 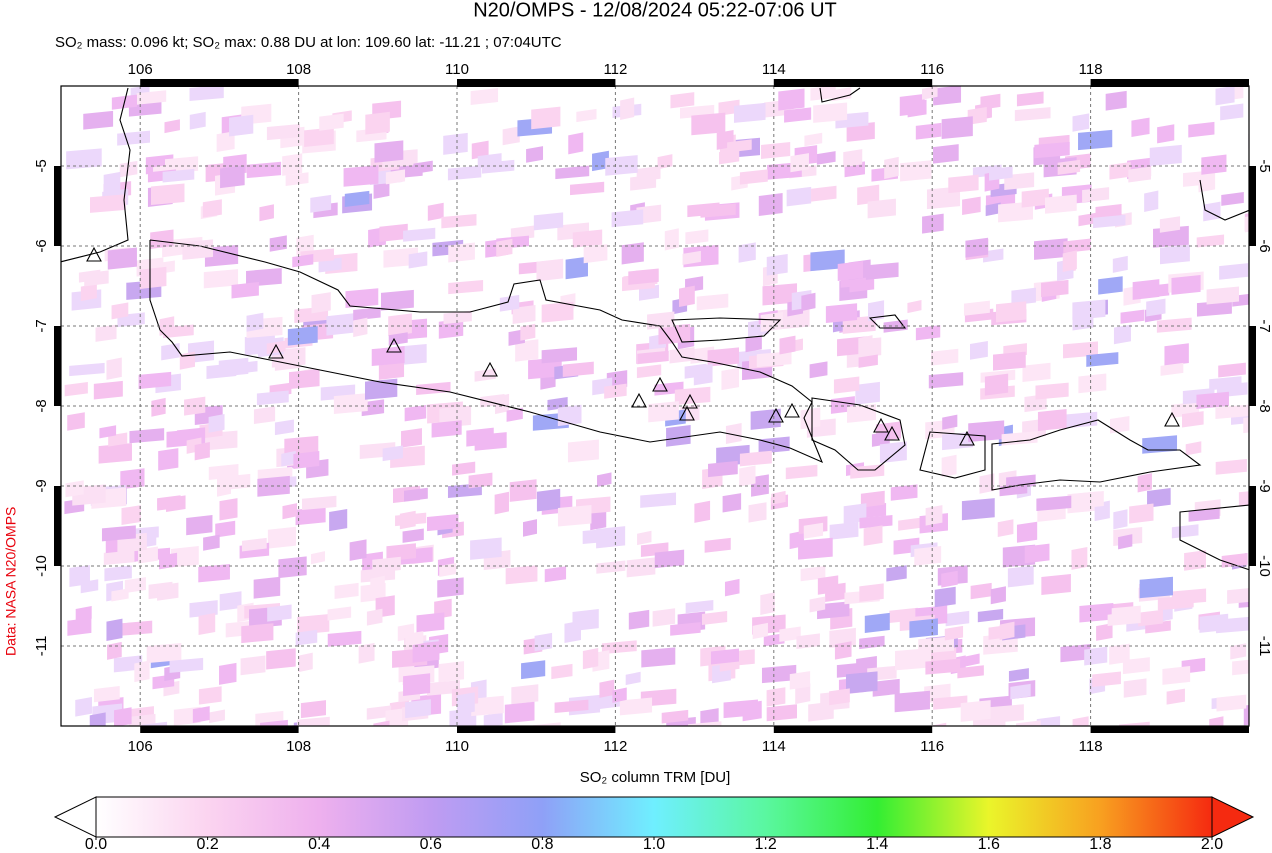 What do you see at coordinates (298, 69) in the screenshot?
I see `x-tick-label-top: 108` at bounding box center [298, 69].